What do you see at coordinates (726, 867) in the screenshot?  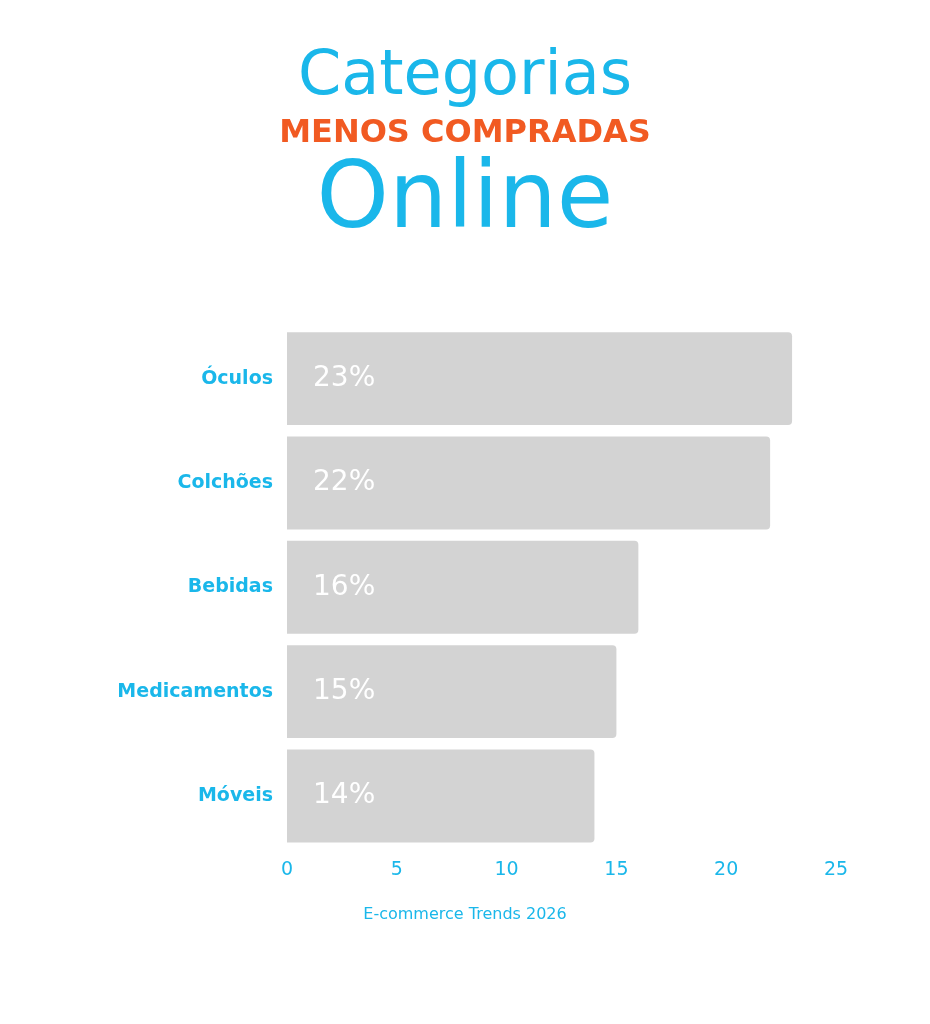 I see `x-tick-label: 20` at bounding box center [726, 867].